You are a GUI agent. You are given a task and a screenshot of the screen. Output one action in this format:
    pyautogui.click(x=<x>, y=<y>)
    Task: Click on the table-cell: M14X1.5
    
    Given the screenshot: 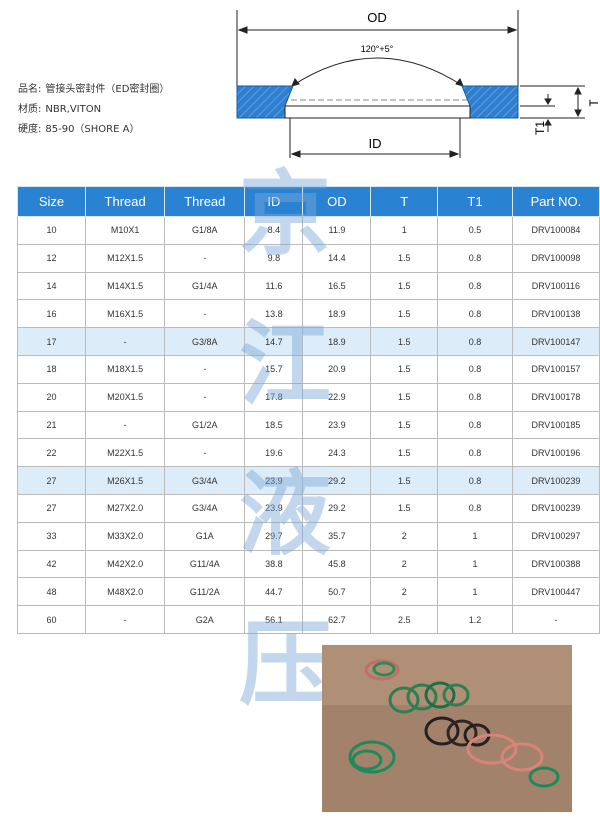 What is the action you would take?
    pyautogui.click(x=125, y=286)
    